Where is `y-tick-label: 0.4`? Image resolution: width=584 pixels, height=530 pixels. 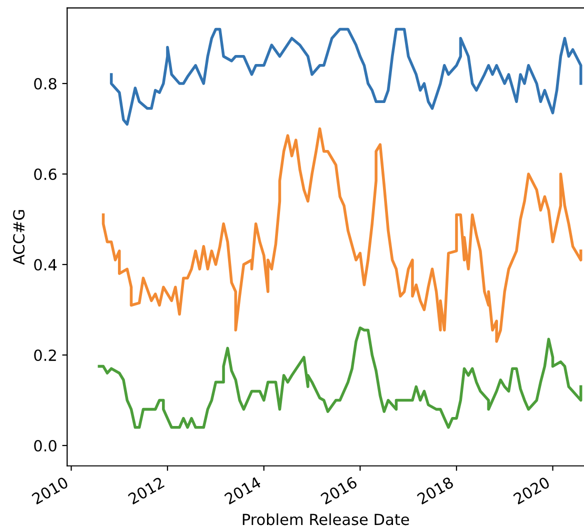
y-tick-label: 0.4 is located at coordinates (45, 264).